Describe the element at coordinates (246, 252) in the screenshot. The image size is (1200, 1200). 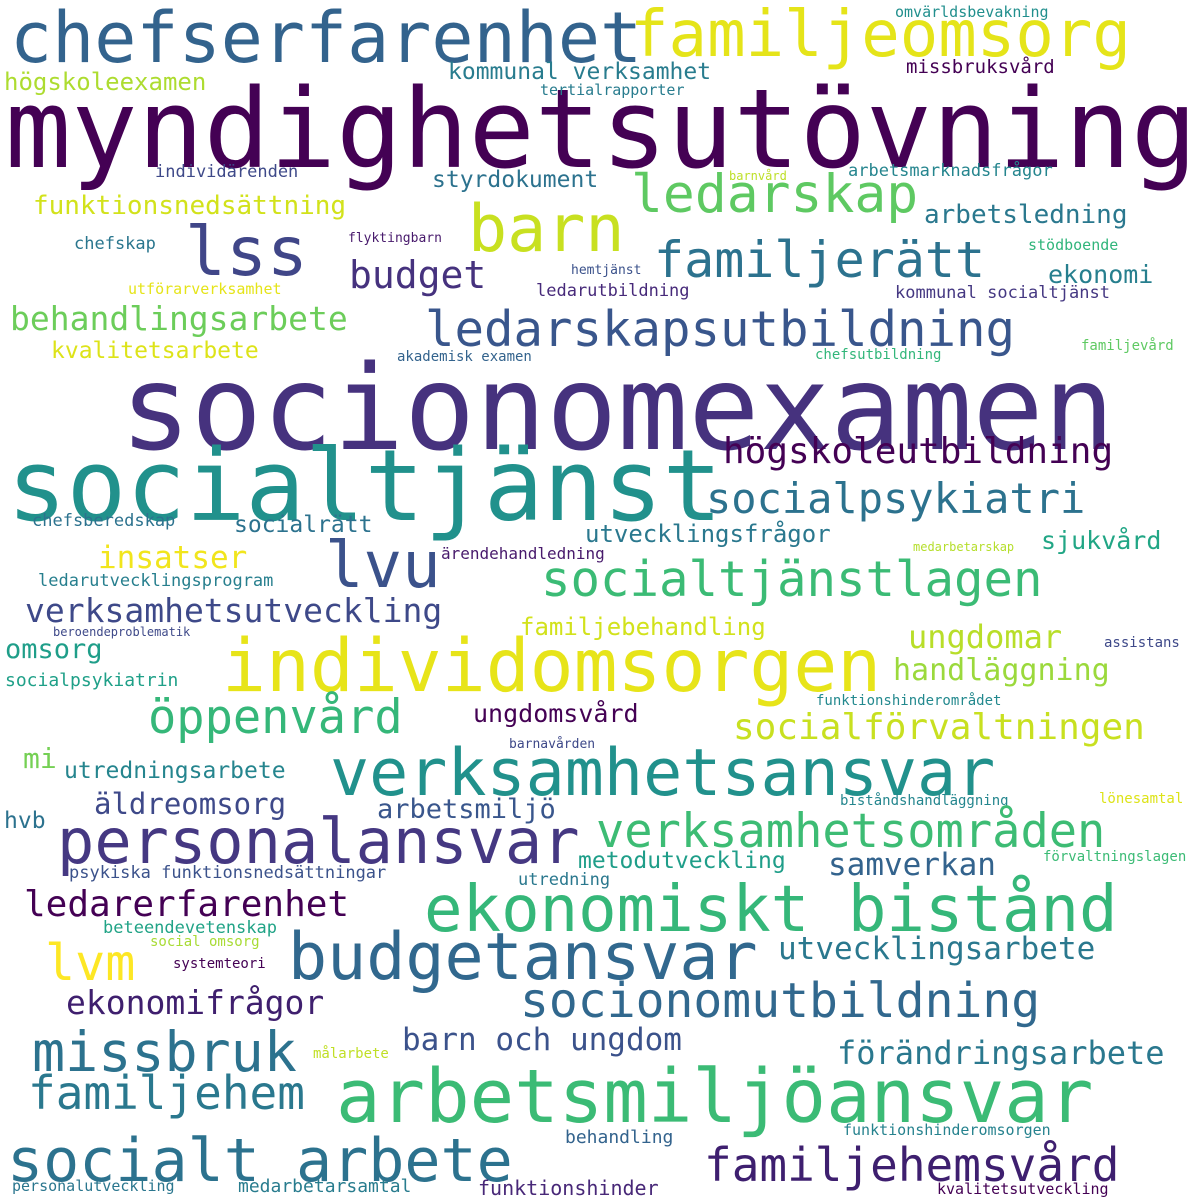
I see `word-lss: lss` at that location.